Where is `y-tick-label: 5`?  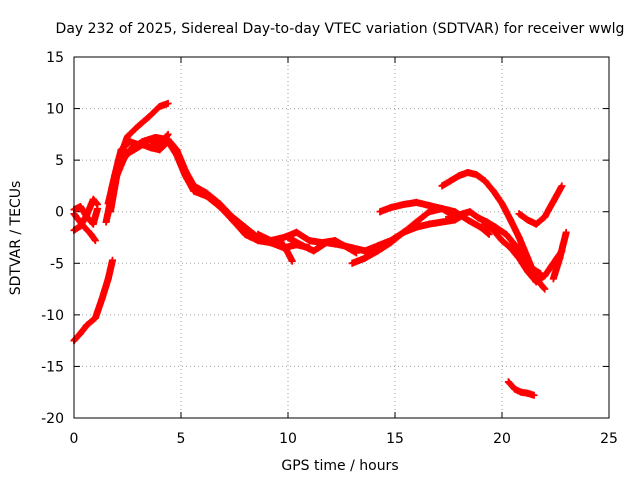
y-tick-label: 5 is located at coordinates (59, 161).